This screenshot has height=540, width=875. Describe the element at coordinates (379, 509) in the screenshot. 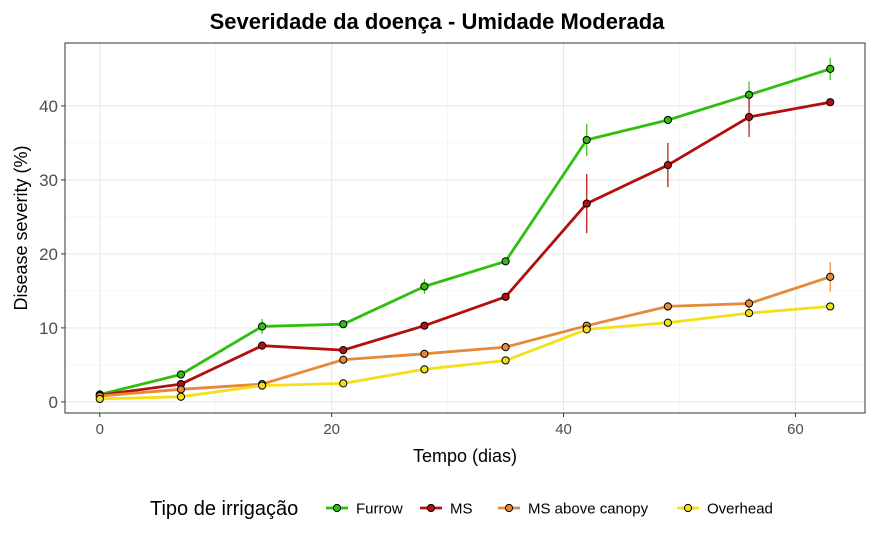

I see `legend-label: Furrow` at that location.